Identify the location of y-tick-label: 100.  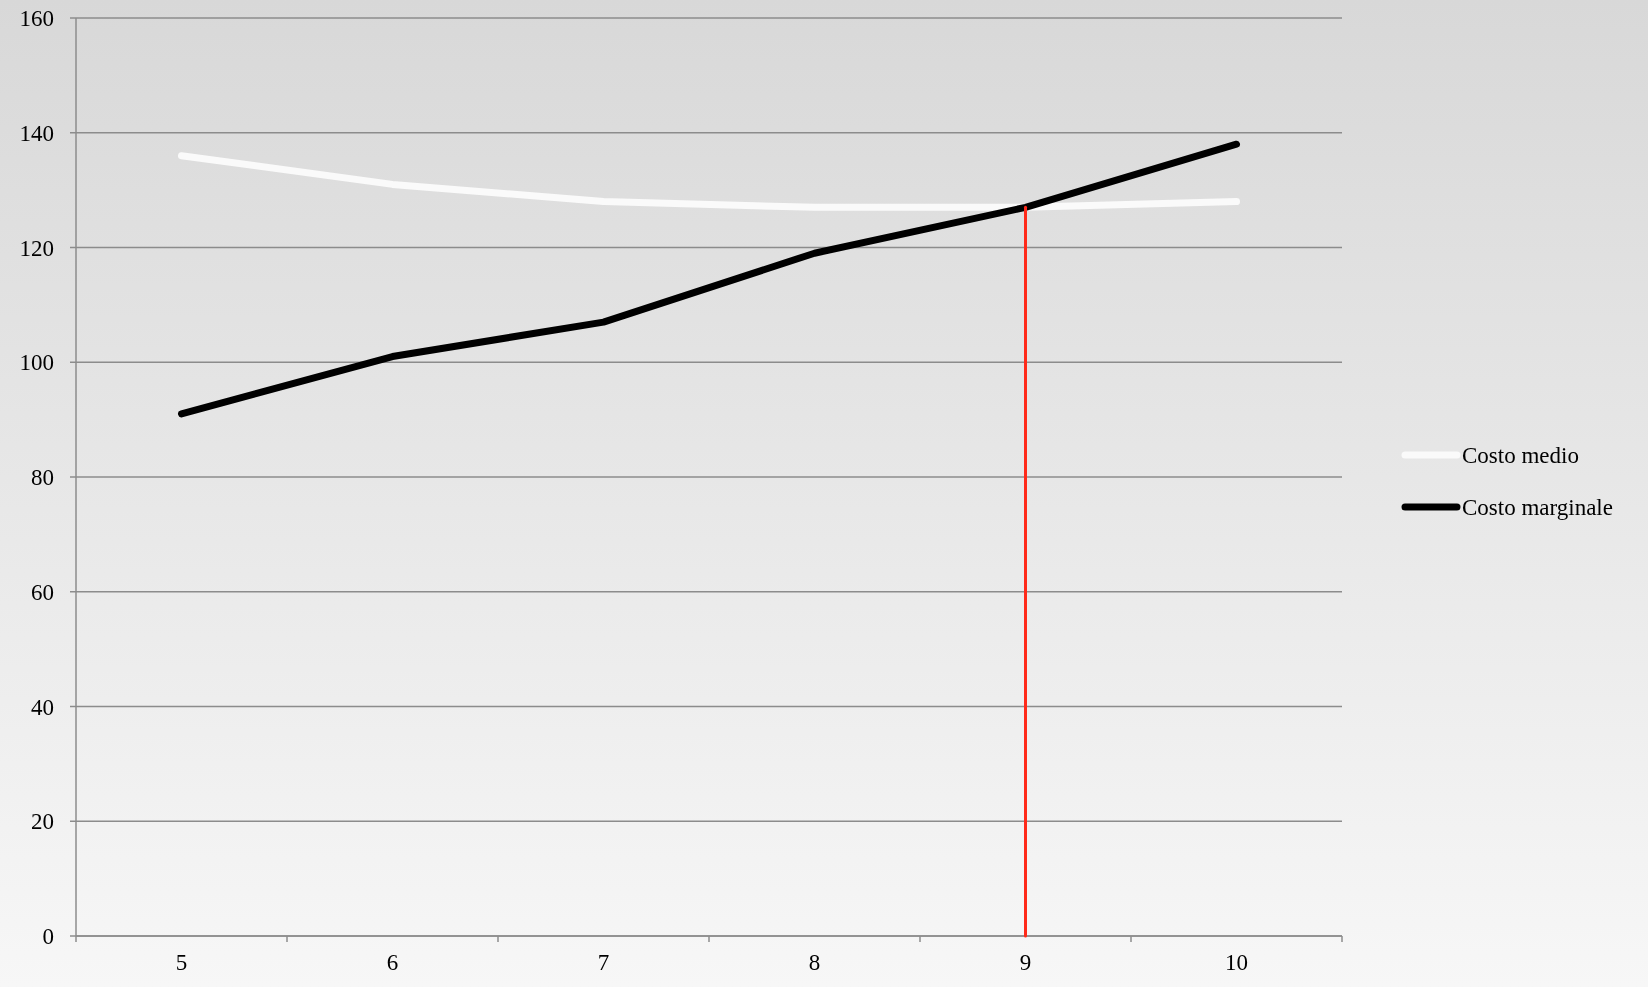
(36, 363).